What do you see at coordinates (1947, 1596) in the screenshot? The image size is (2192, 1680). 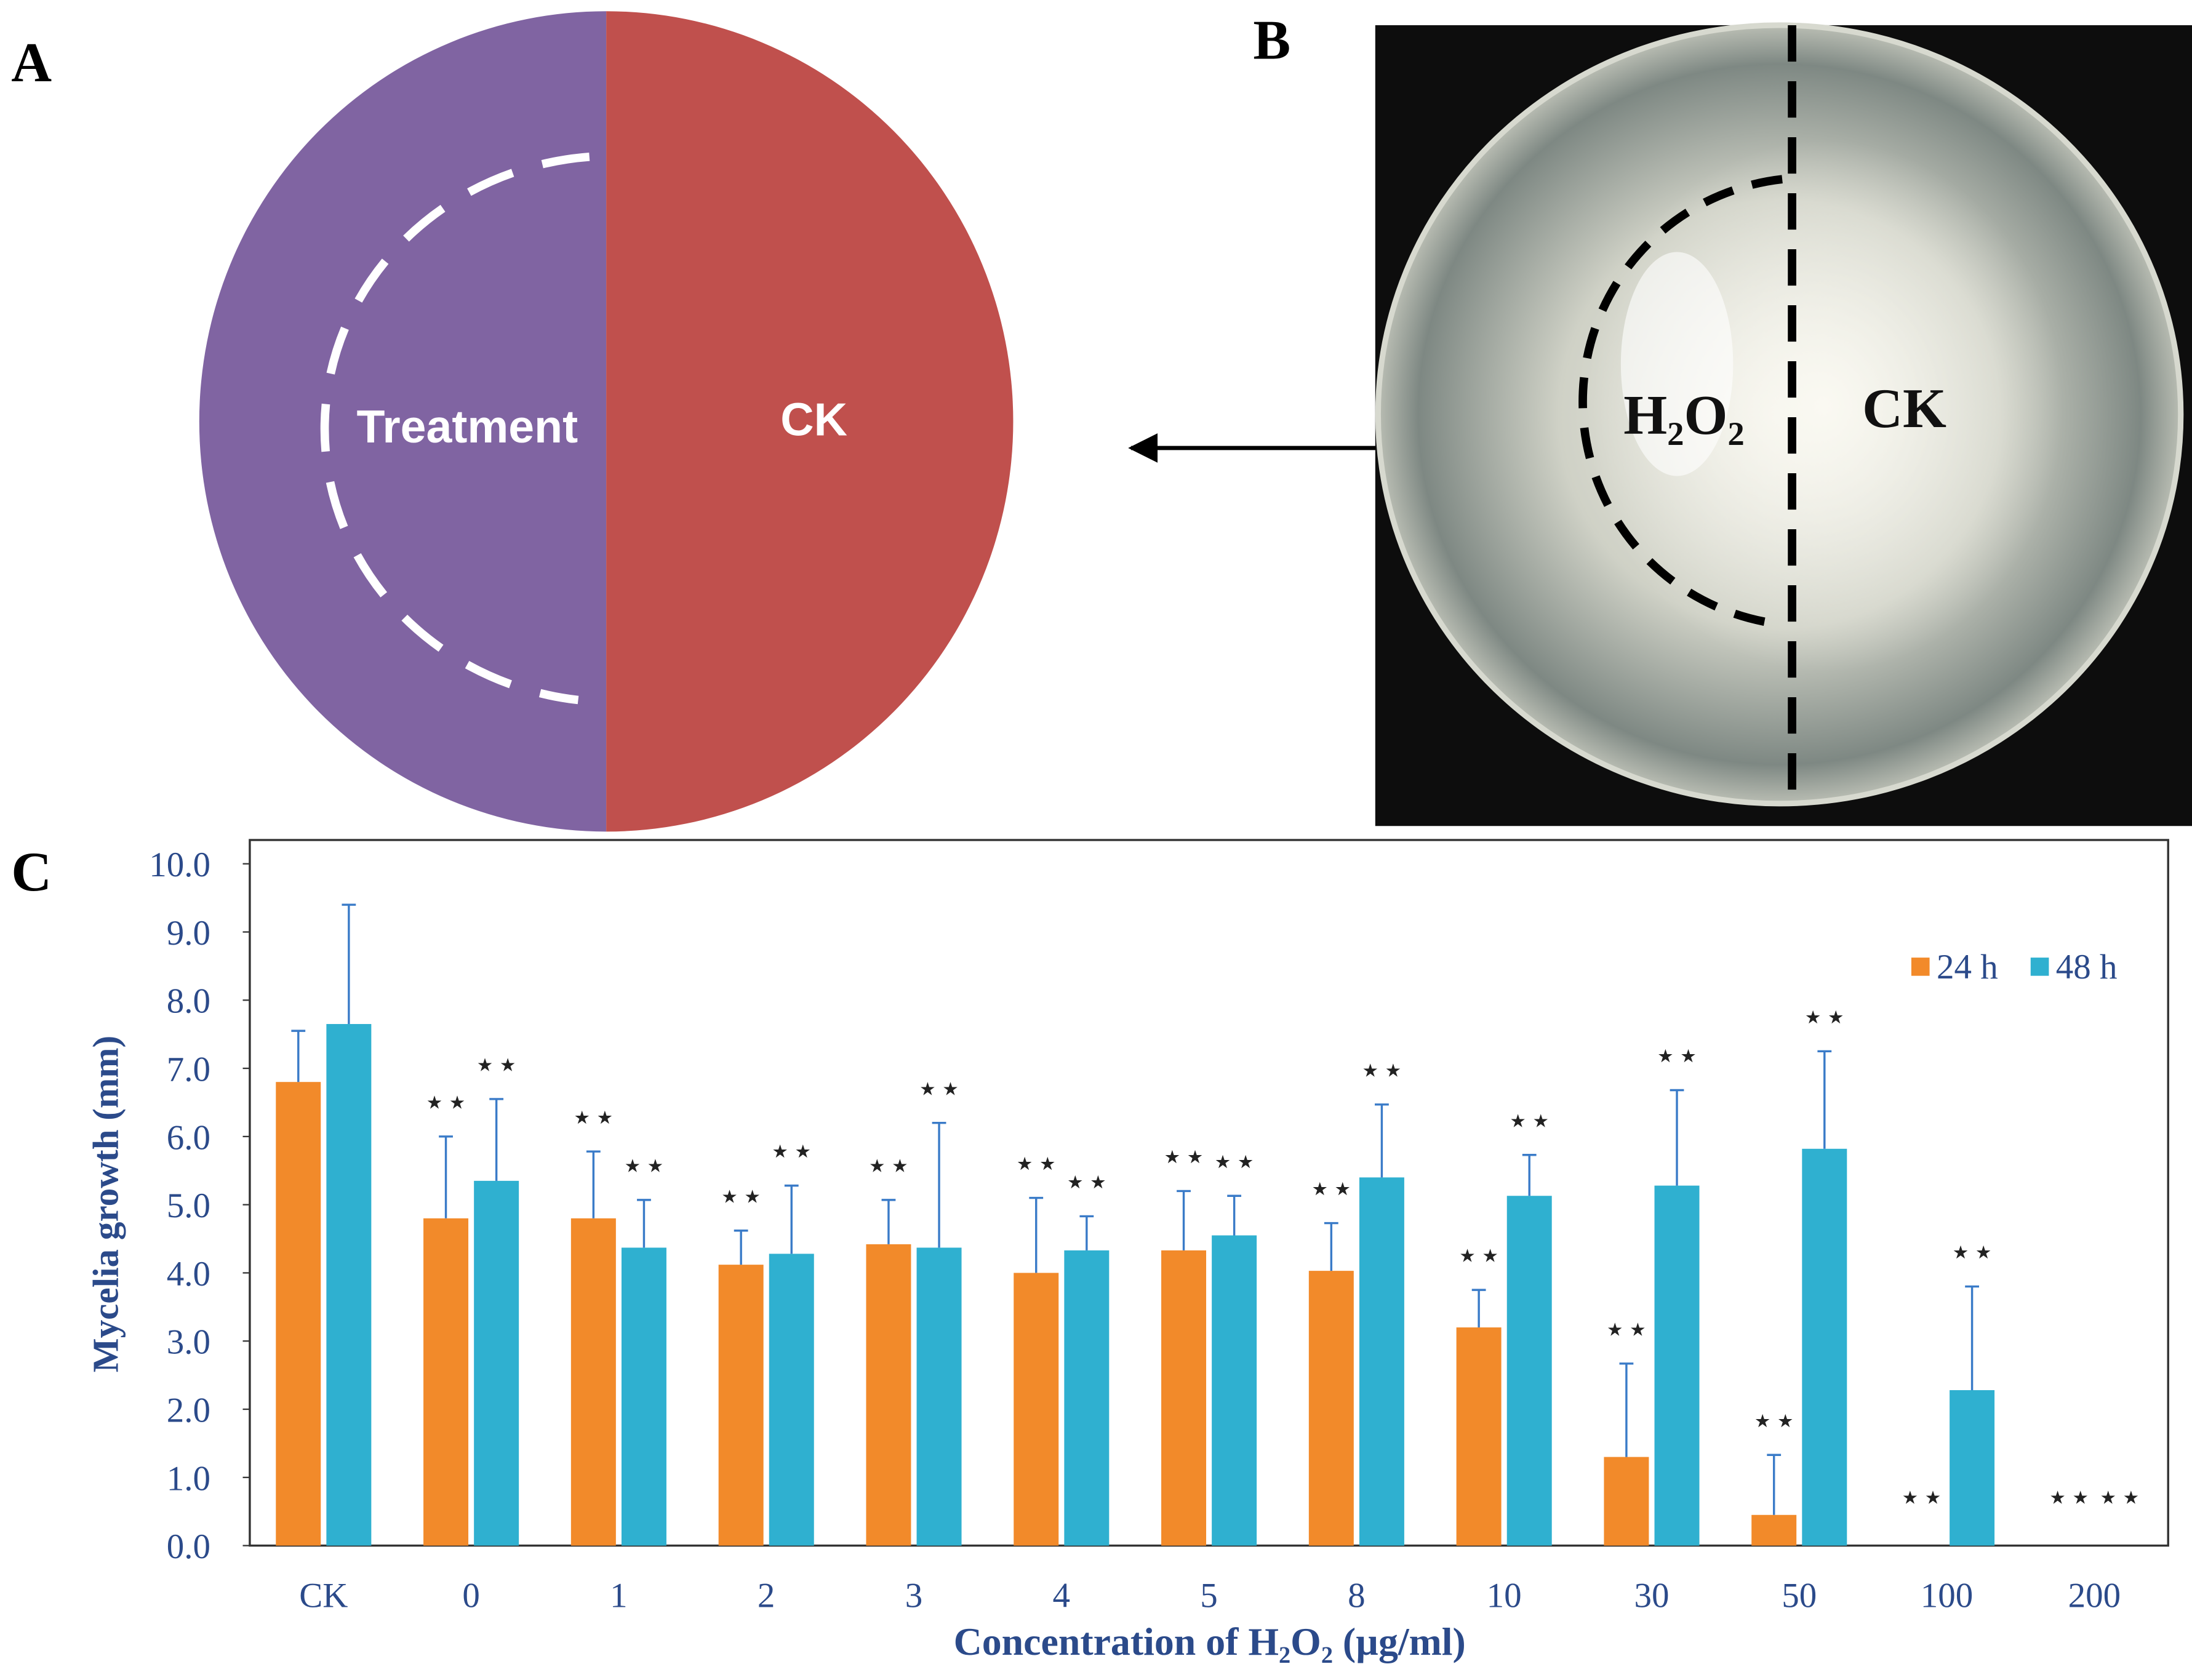 I see `x-tick-label: 100` at bounding box center [1947, 1596].